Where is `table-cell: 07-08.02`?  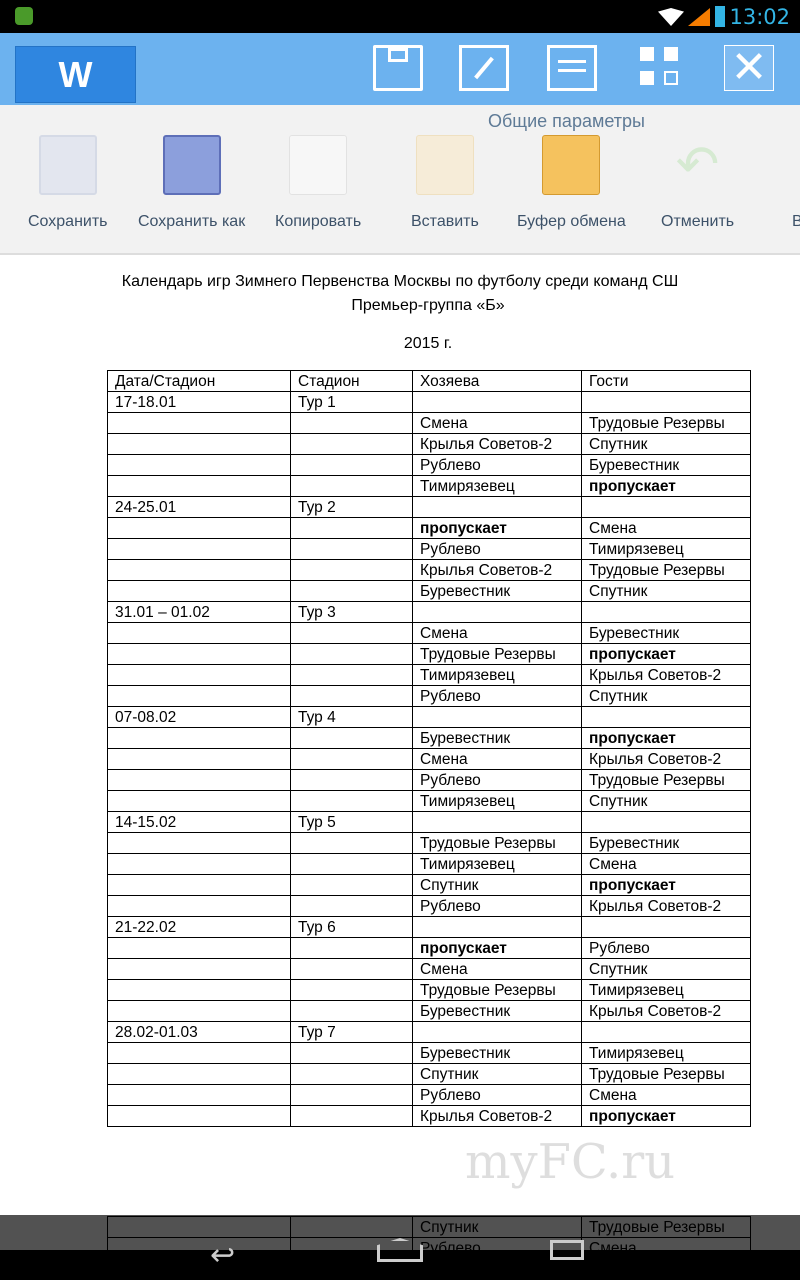 table-cell: 07-08.02 is located at coordinates (199, 717).